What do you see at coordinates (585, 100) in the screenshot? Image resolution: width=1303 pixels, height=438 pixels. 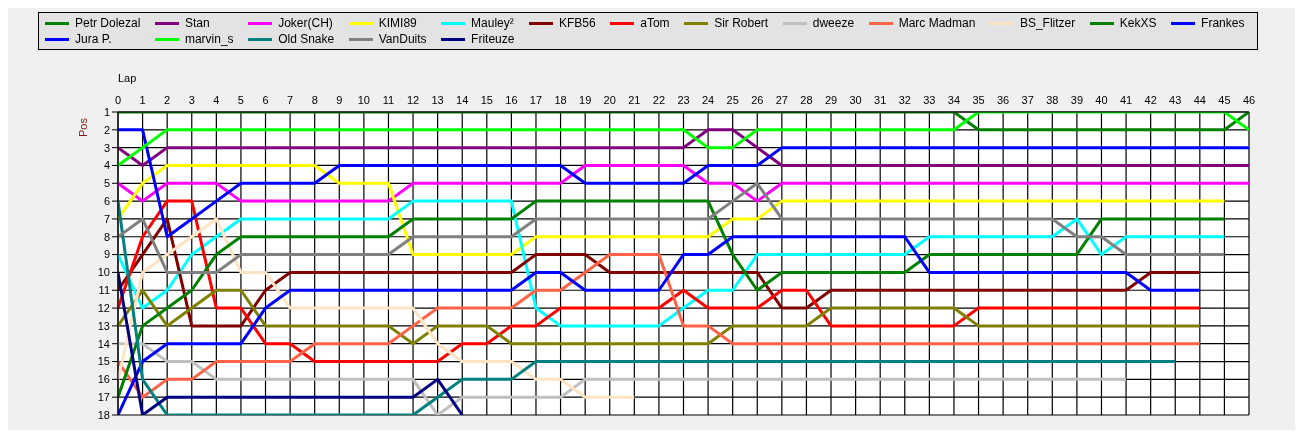 I see `x-tick-label: 19` at bounding box center [585, 100].